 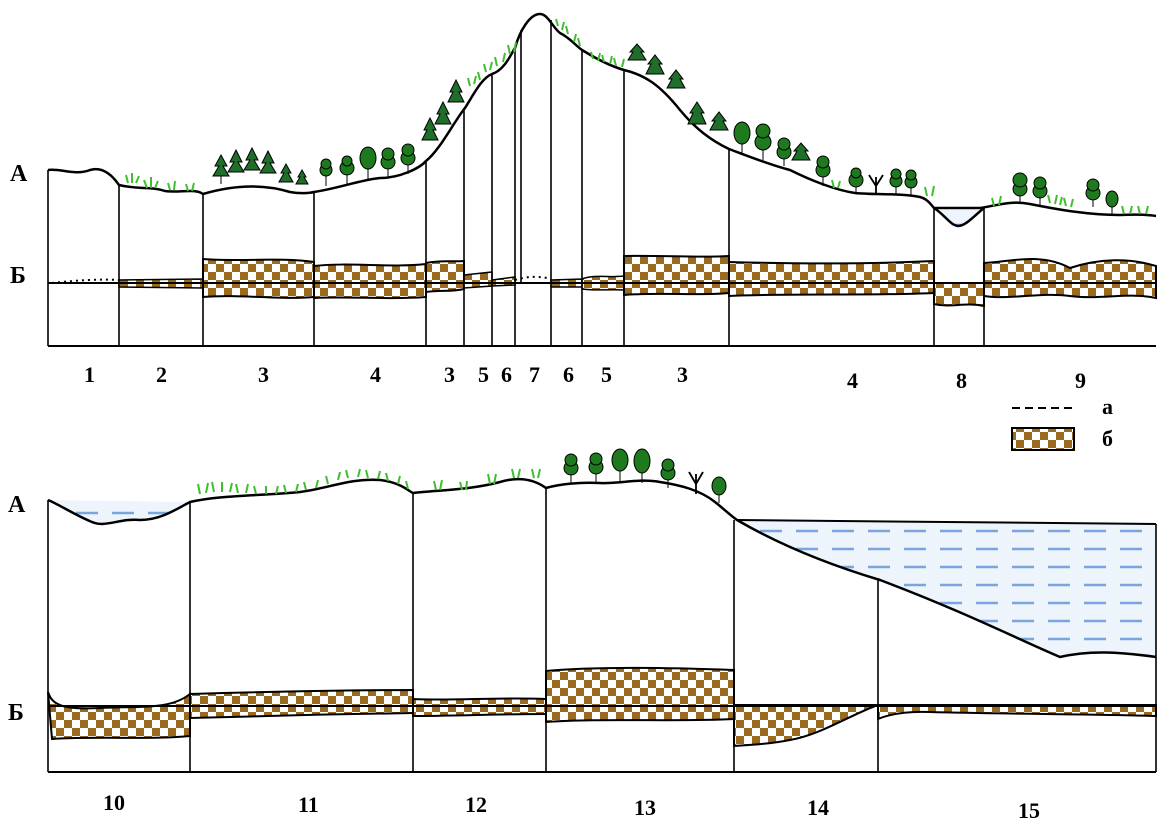 What do you see at coordinates (1062, 422) in the screenshot?
I see `legend: а б` at bounding box center [1062, 422].